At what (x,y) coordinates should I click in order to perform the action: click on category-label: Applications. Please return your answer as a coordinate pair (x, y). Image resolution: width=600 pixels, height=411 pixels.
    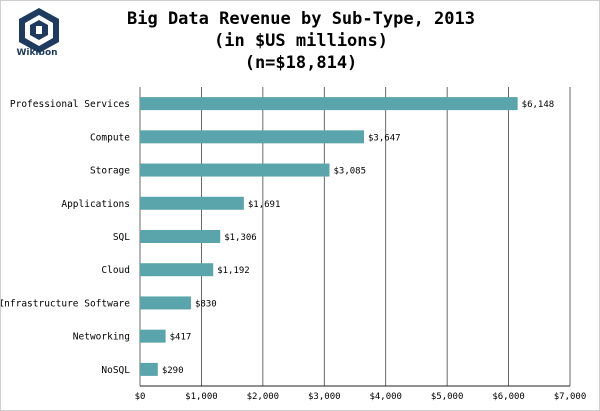
    Looking at the image, I should click on (95, 204).